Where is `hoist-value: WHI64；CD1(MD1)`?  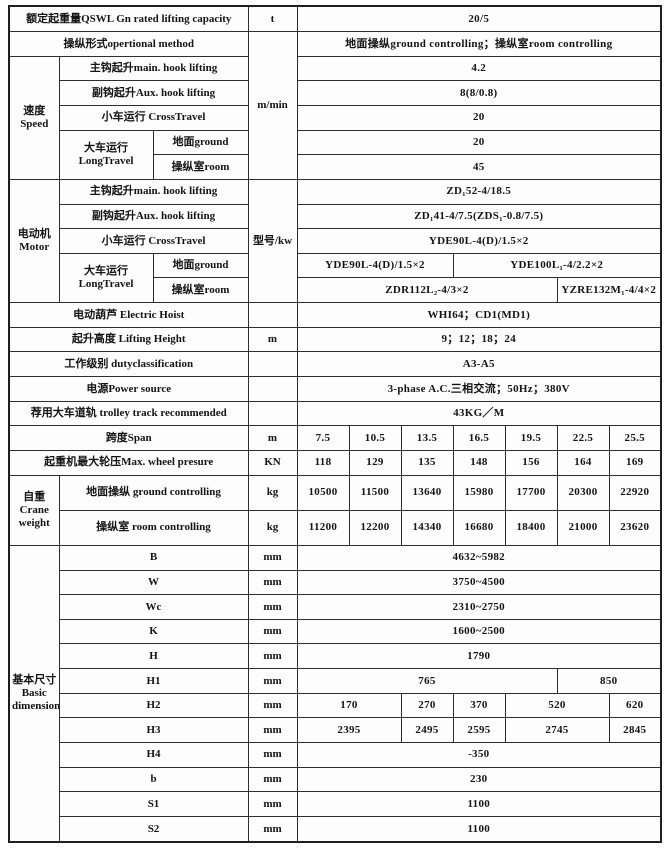
hoist-value: WHI64；CD1(MD1) is located at coordinates (479, 315).